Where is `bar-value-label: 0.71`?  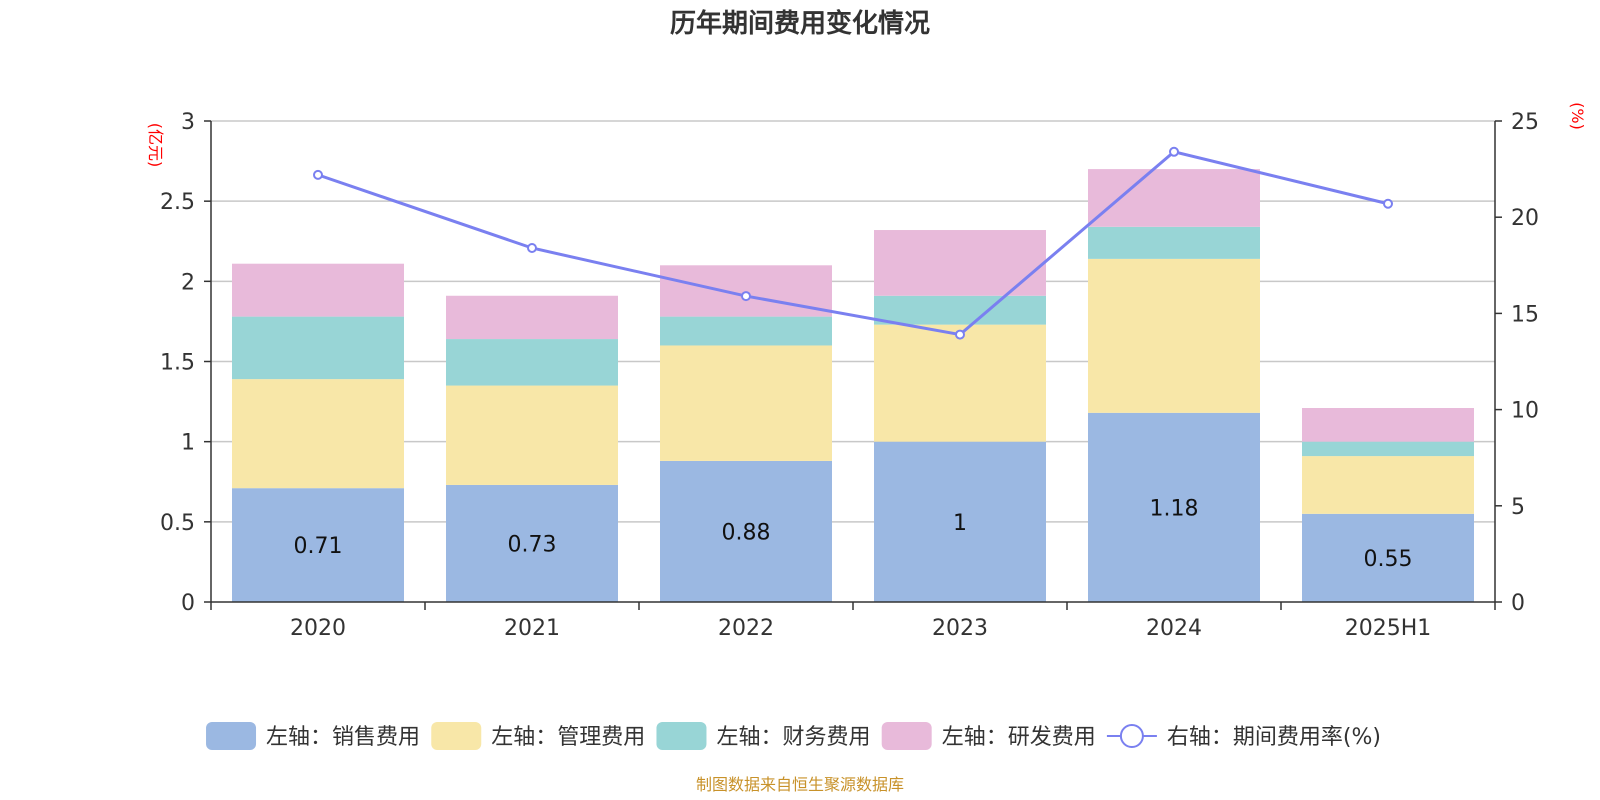
bar-value-label: 0.71 is located at coordinates (318, 546).